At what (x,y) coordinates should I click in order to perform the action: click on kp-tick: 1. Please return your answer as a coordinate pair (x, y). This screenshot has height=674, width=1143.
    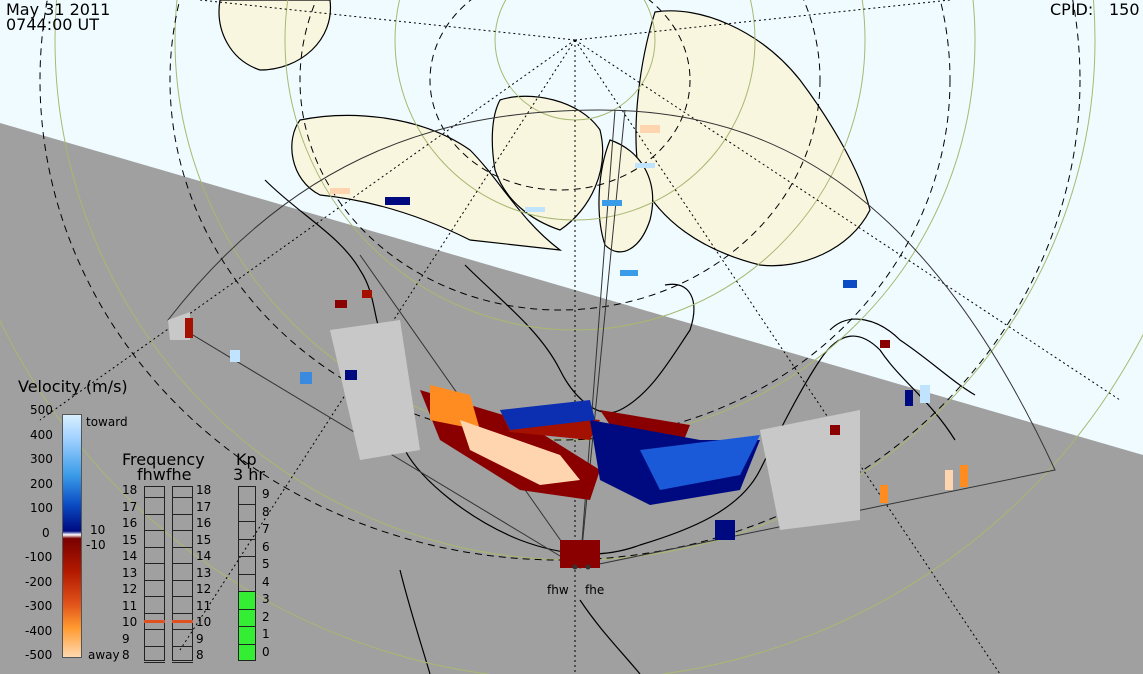
    Looking at the image, I should click on (266, 634).